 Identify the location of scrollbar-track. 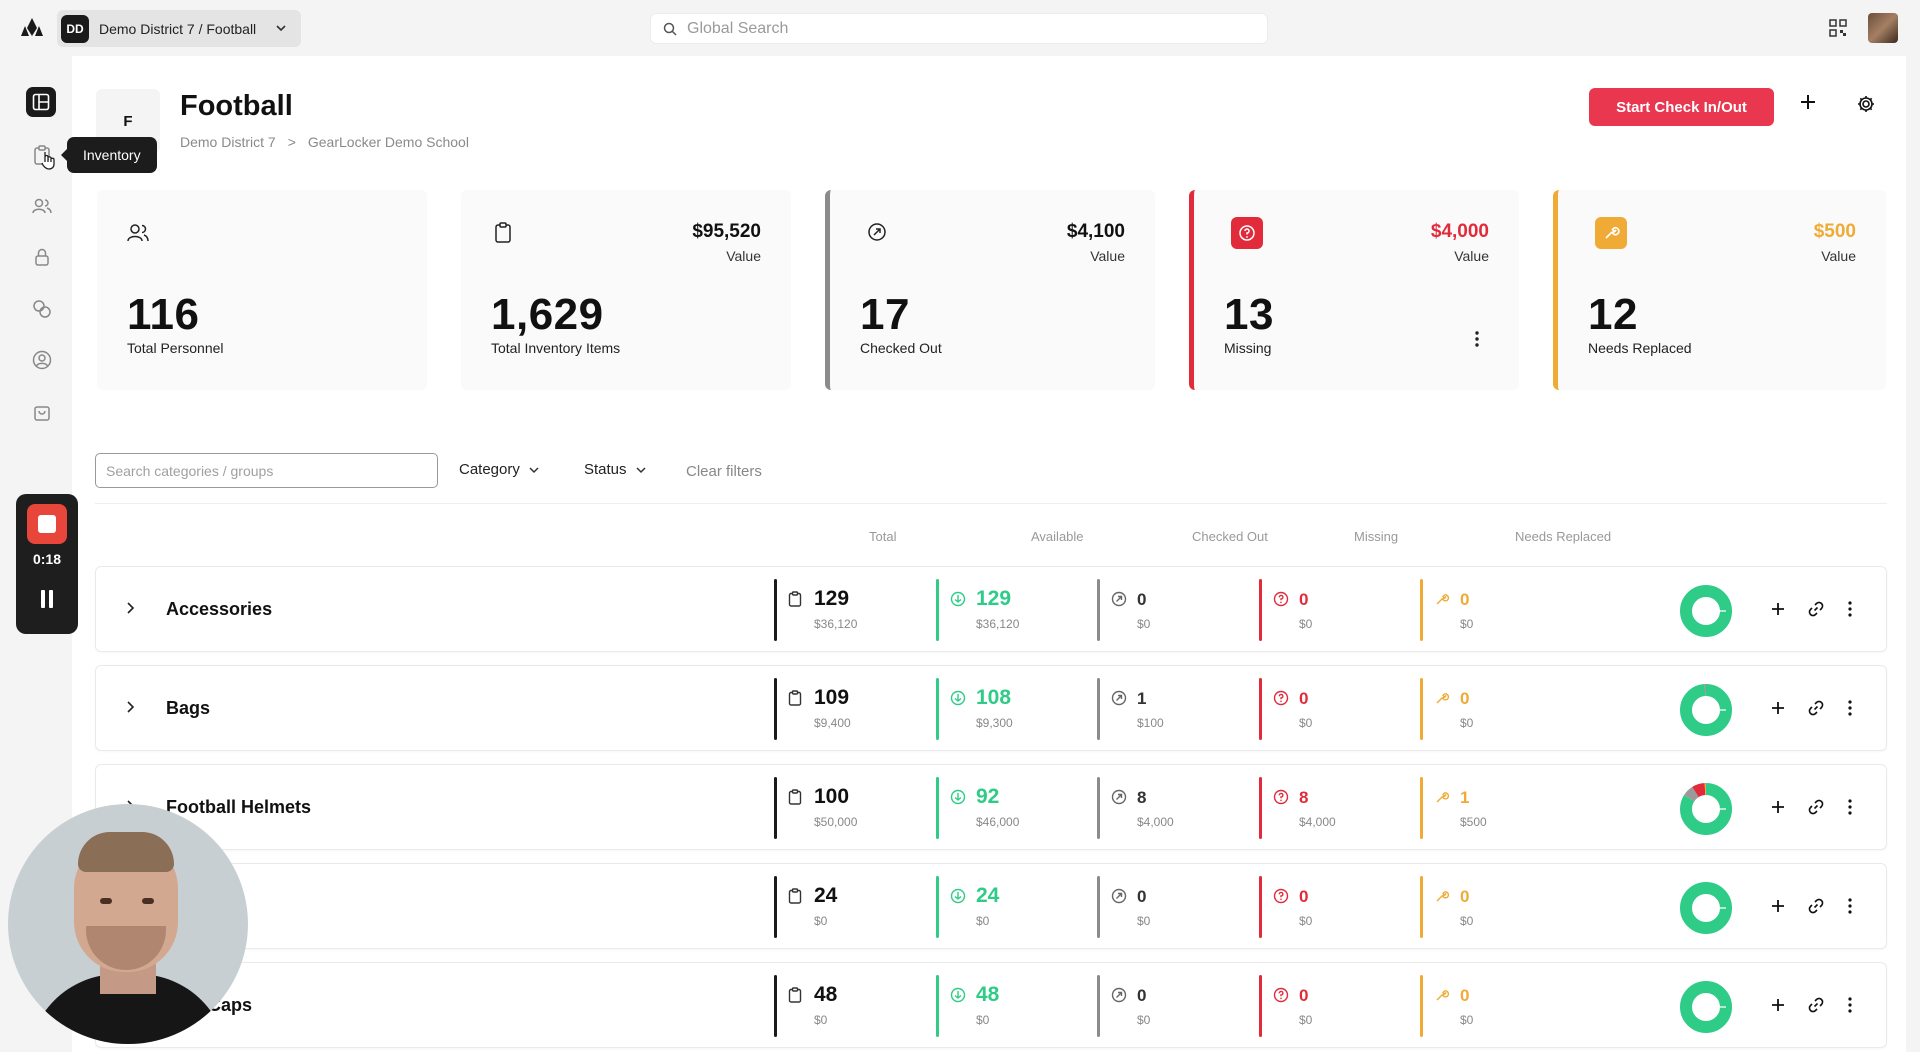
(1913, 554).